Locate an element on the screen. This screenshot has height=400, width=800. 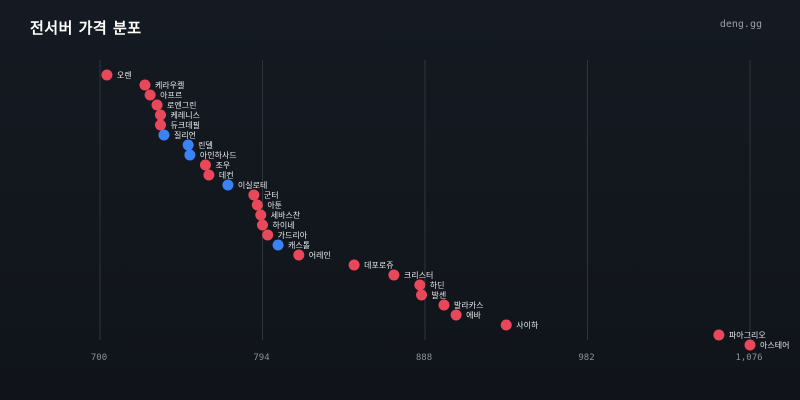
x-axis-ticks: 700 794 888 982 1,076 is located at coordinates (427, 358).